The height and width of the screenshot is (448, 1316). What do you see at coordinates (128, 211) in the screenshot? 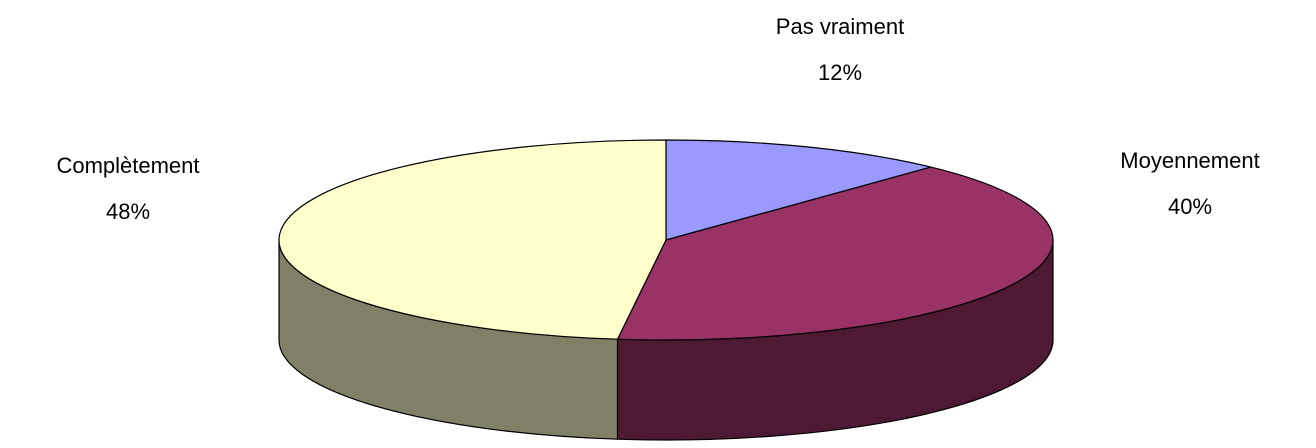
I see `value-label: 48%` at bounding box center [128, 211].